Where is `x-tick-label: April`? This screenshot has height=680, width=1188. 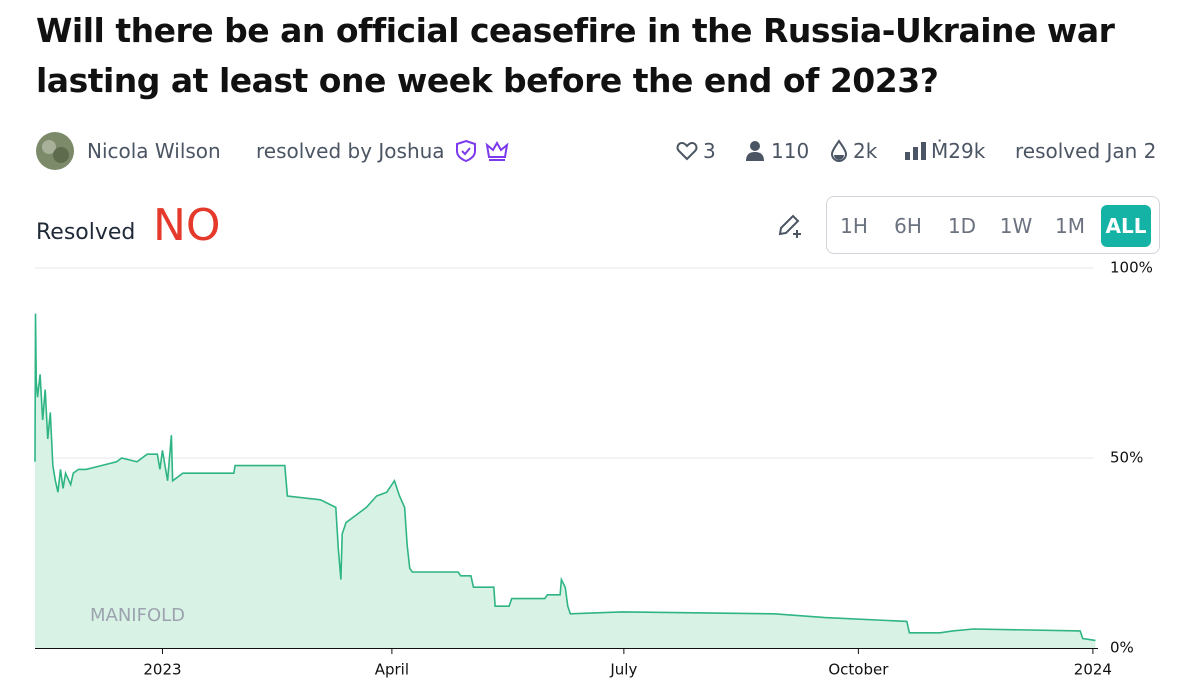
x-tick-label: April is located at coordinates (392, 670).